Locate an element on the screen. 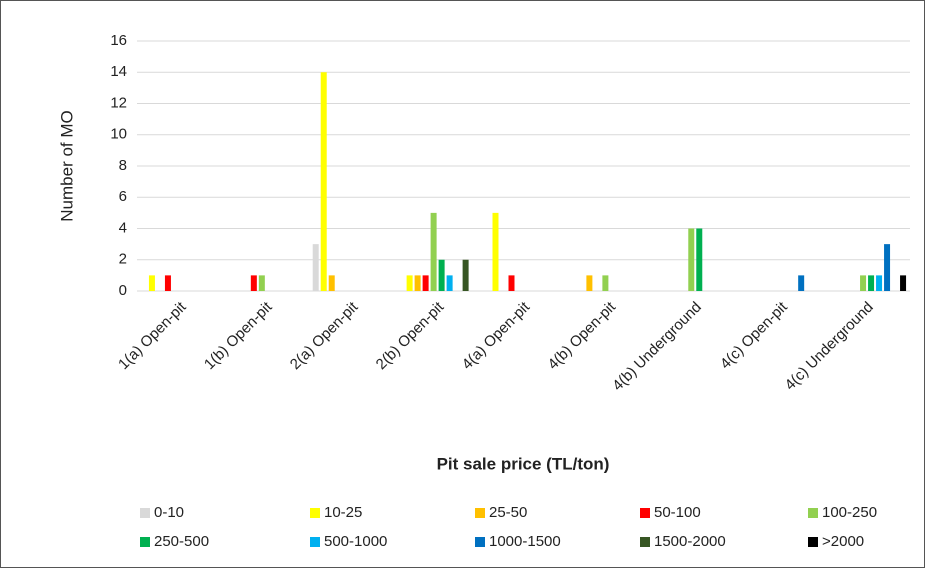 This screenshot has width=925, height=568. y-tick-label: 8 is located at coordinates (123, 165).